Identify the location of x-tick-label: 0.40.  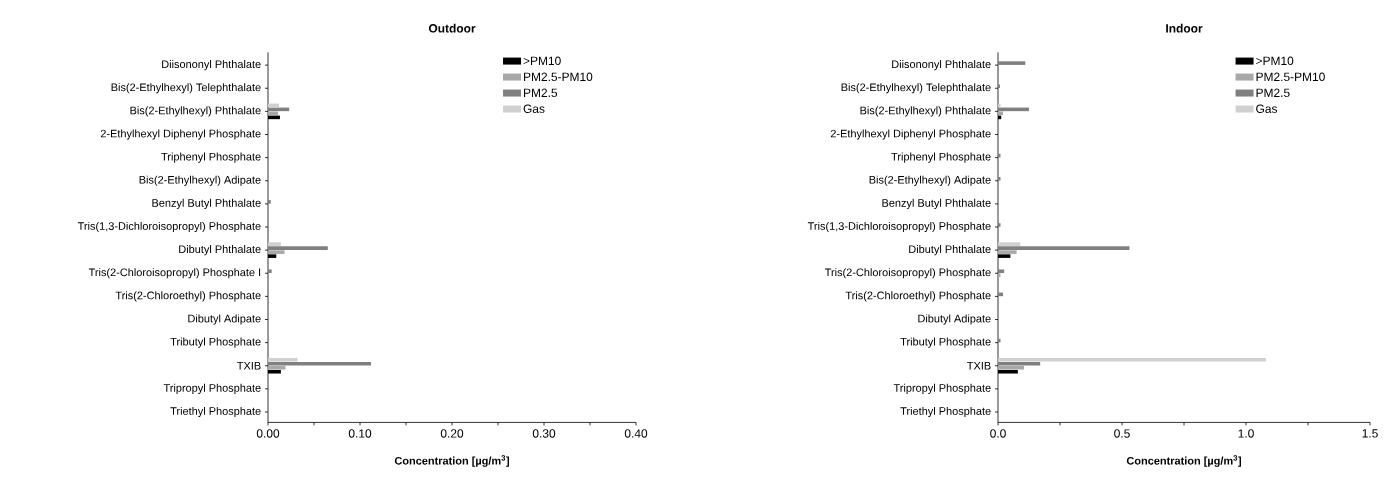
(636, 433).